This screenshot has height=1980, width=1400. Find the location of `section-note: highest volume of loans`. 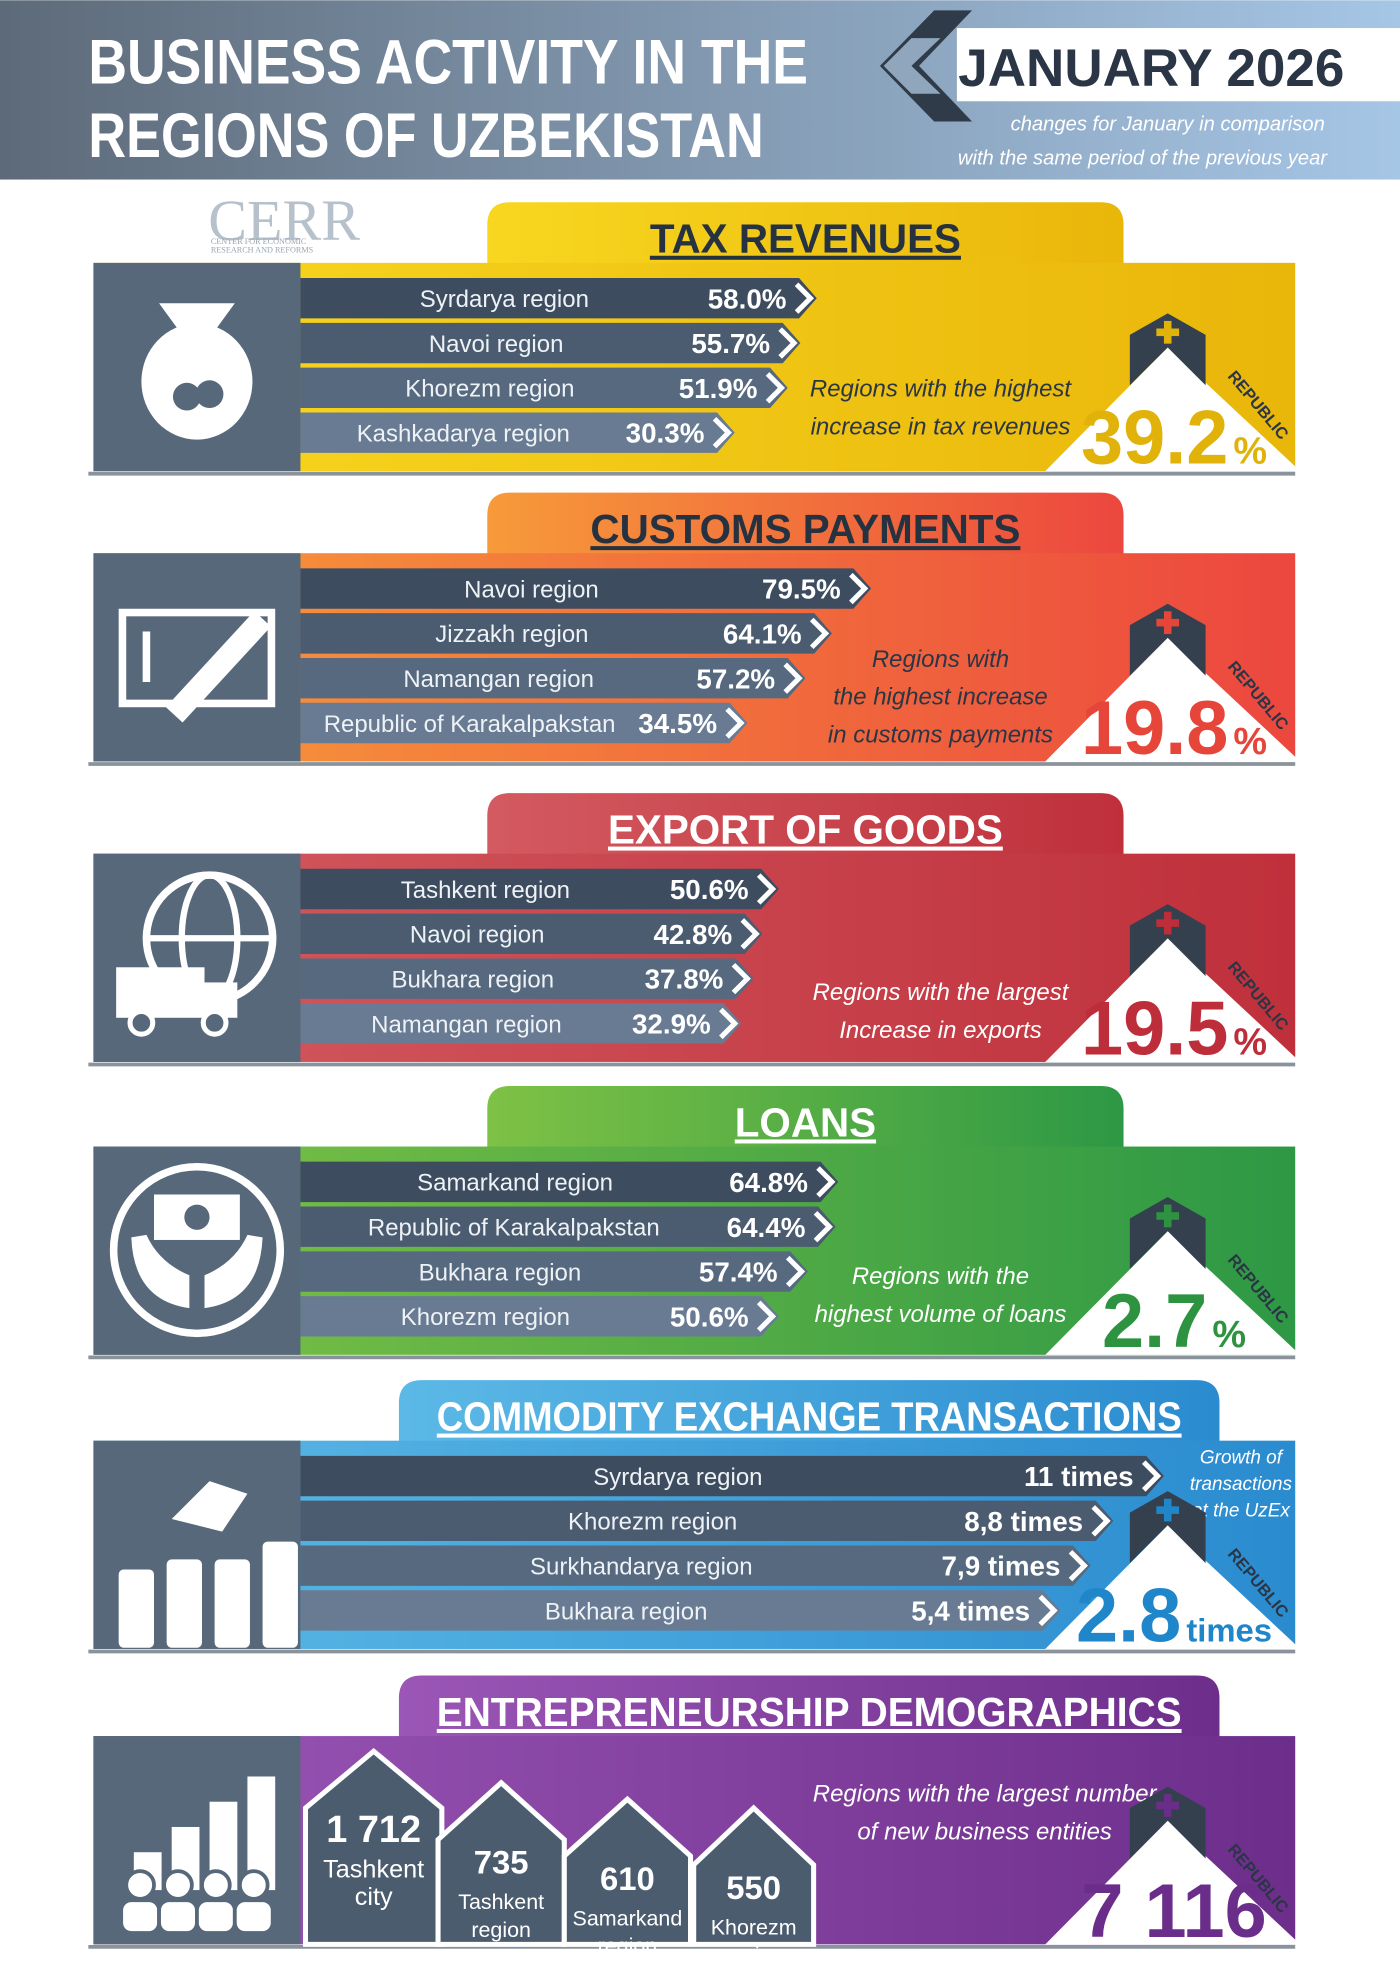

section-note: highest volume of loans is located at coordinates (941, 1314).